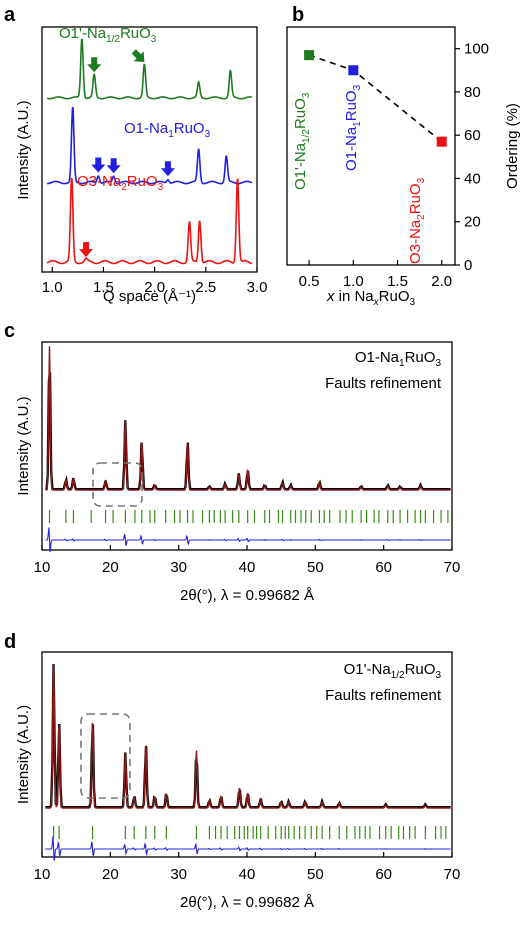 Image resolution: width=523 pixels, height=931 pixels. I want to click on panel-a-frame, so click(149, 149).